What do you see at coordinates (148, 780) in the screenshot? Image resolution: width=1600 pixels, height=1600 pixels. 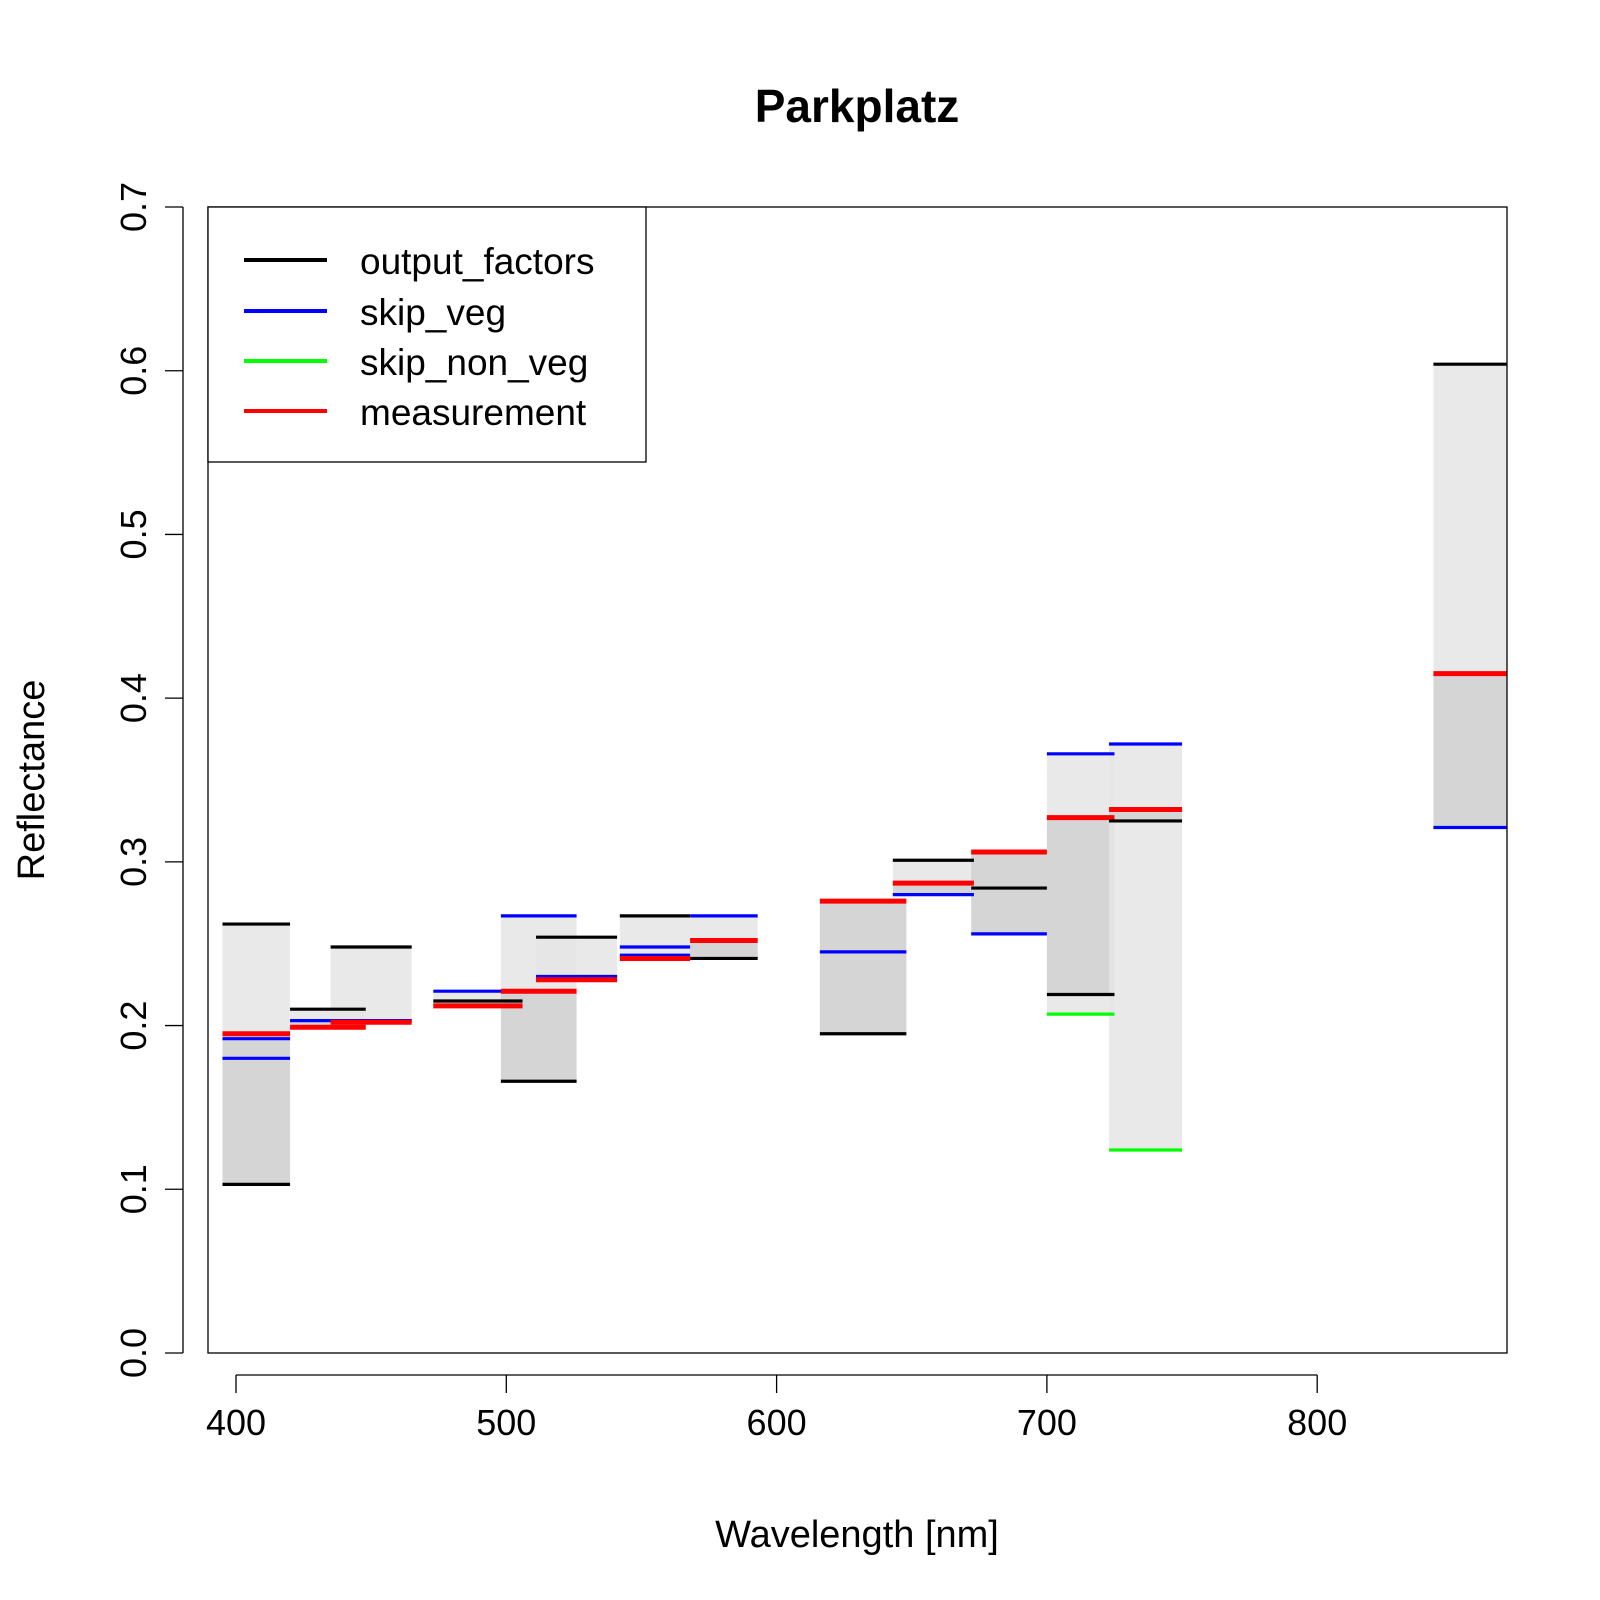 I see `y-axis: 0.0 0.1 0.2 0.3 0.4 0.5 0.6 0.7` at bounding box center [148, 780].